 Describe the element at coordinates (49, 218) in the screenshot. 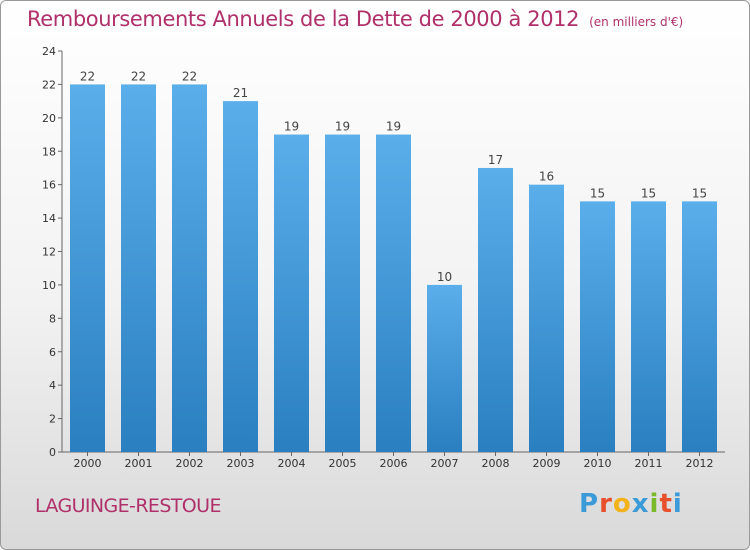

I see `y-tick-label: 14` at that location.